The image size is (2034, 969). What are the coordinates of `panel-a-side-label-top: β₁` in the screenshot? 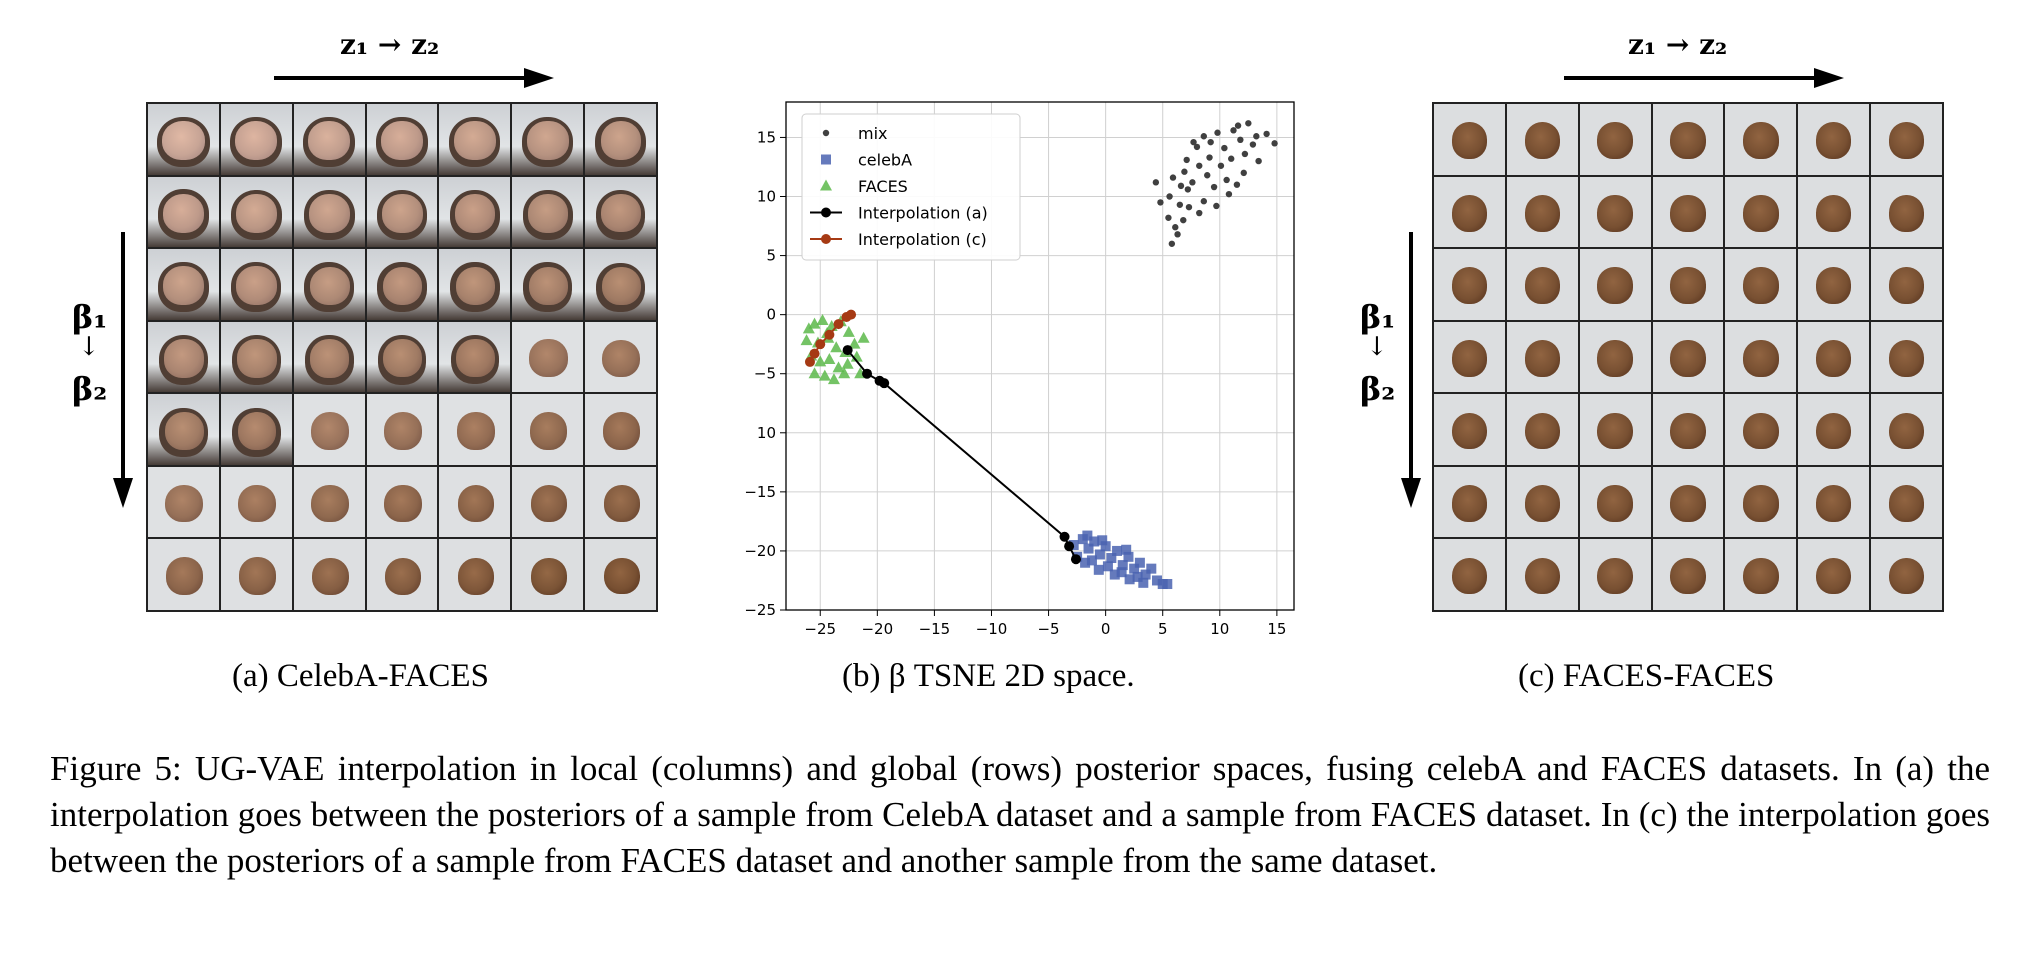 It's located at (90, 317).